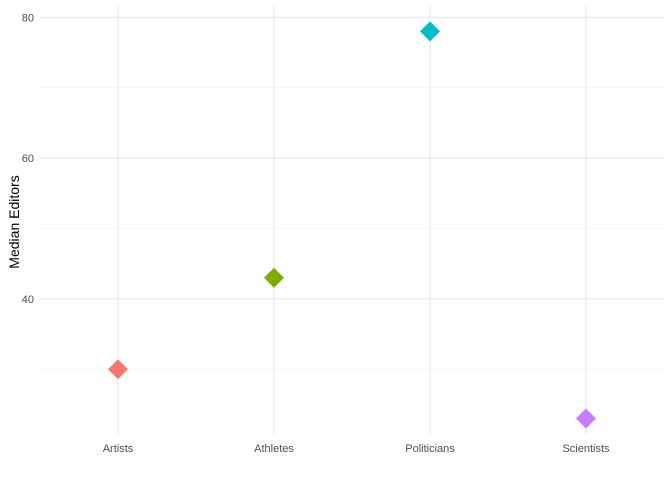  Describe the element at coordinates (430, 449) in the screenshot. I see `x-tick-label-politicians: Politicians` at that location.